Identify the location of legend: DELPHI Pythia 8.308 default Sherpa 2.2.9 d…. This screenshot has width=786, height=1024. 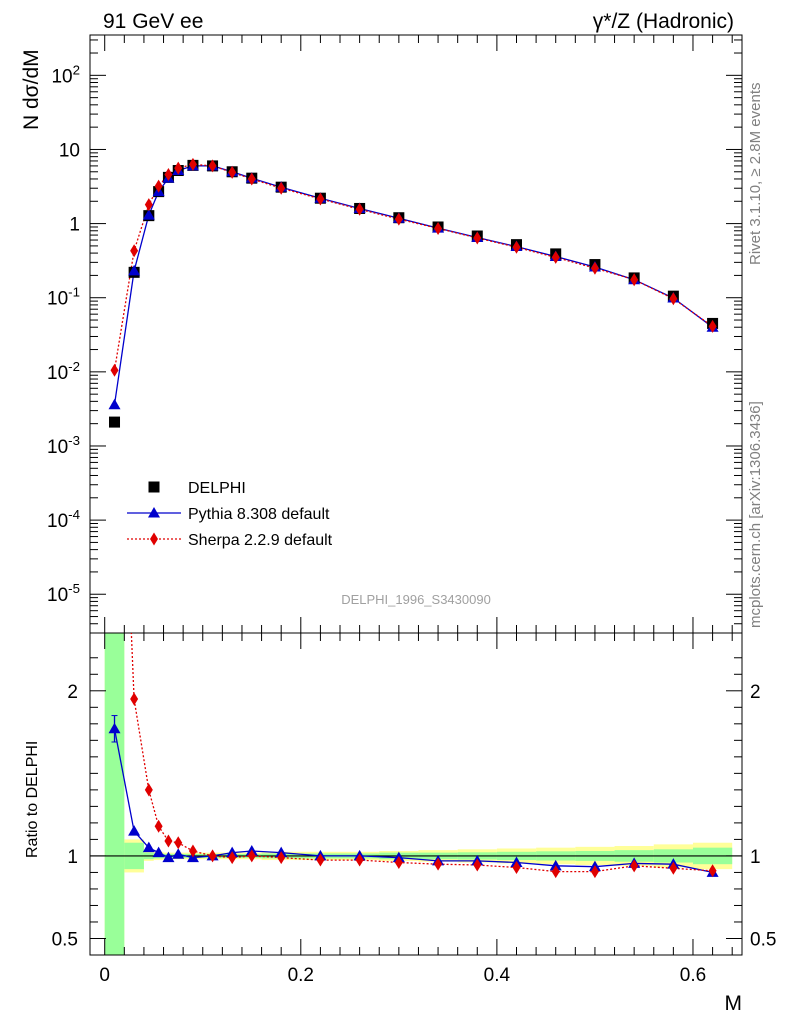
(230, 514).